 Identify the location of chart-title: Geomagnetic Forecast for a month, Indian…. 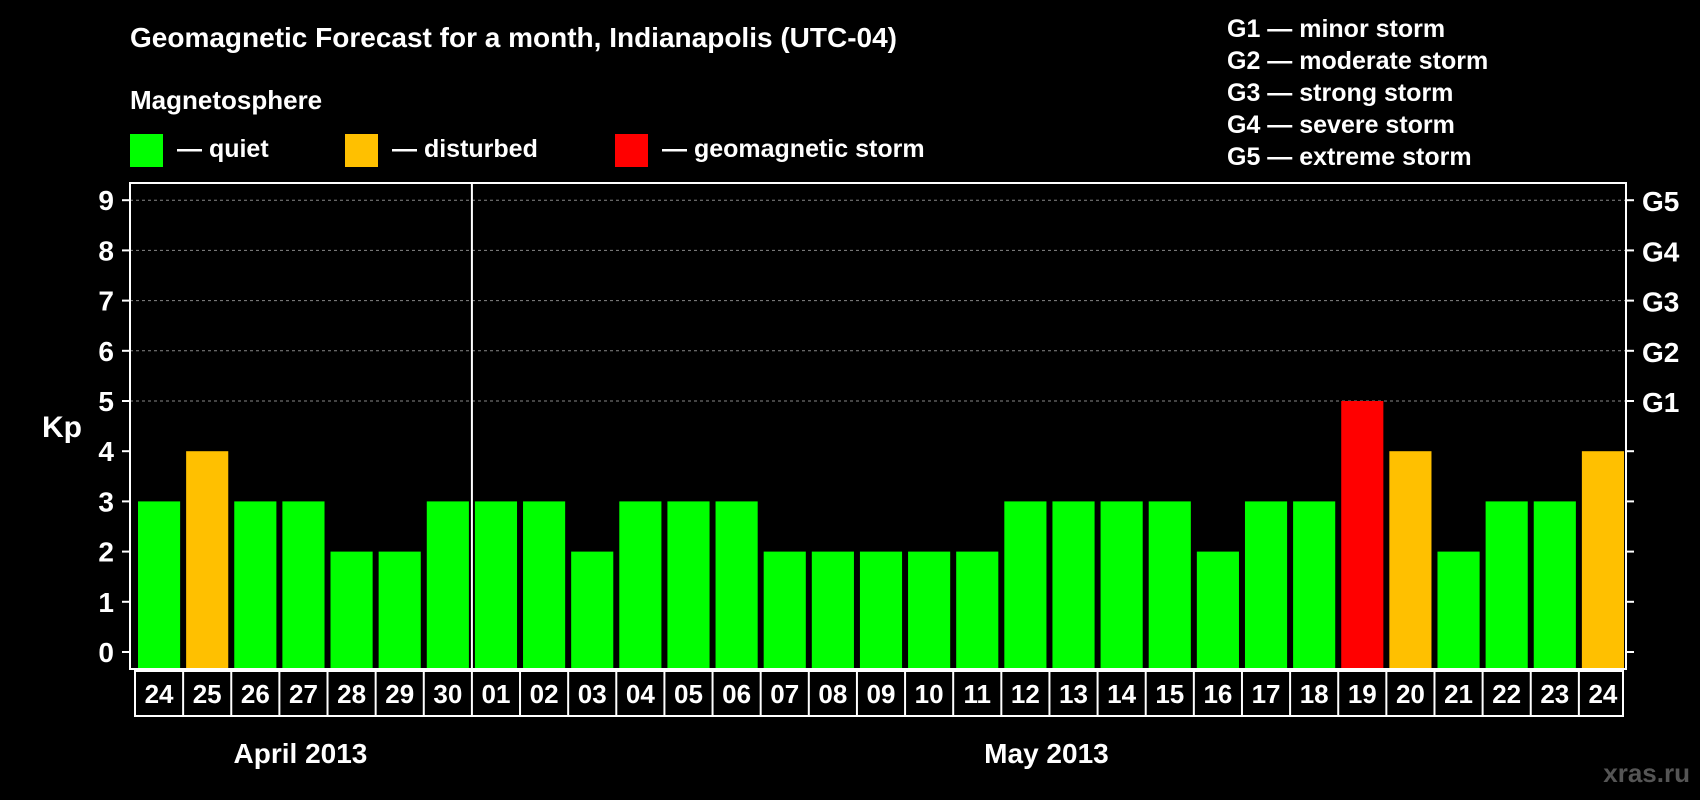
(513, 37).